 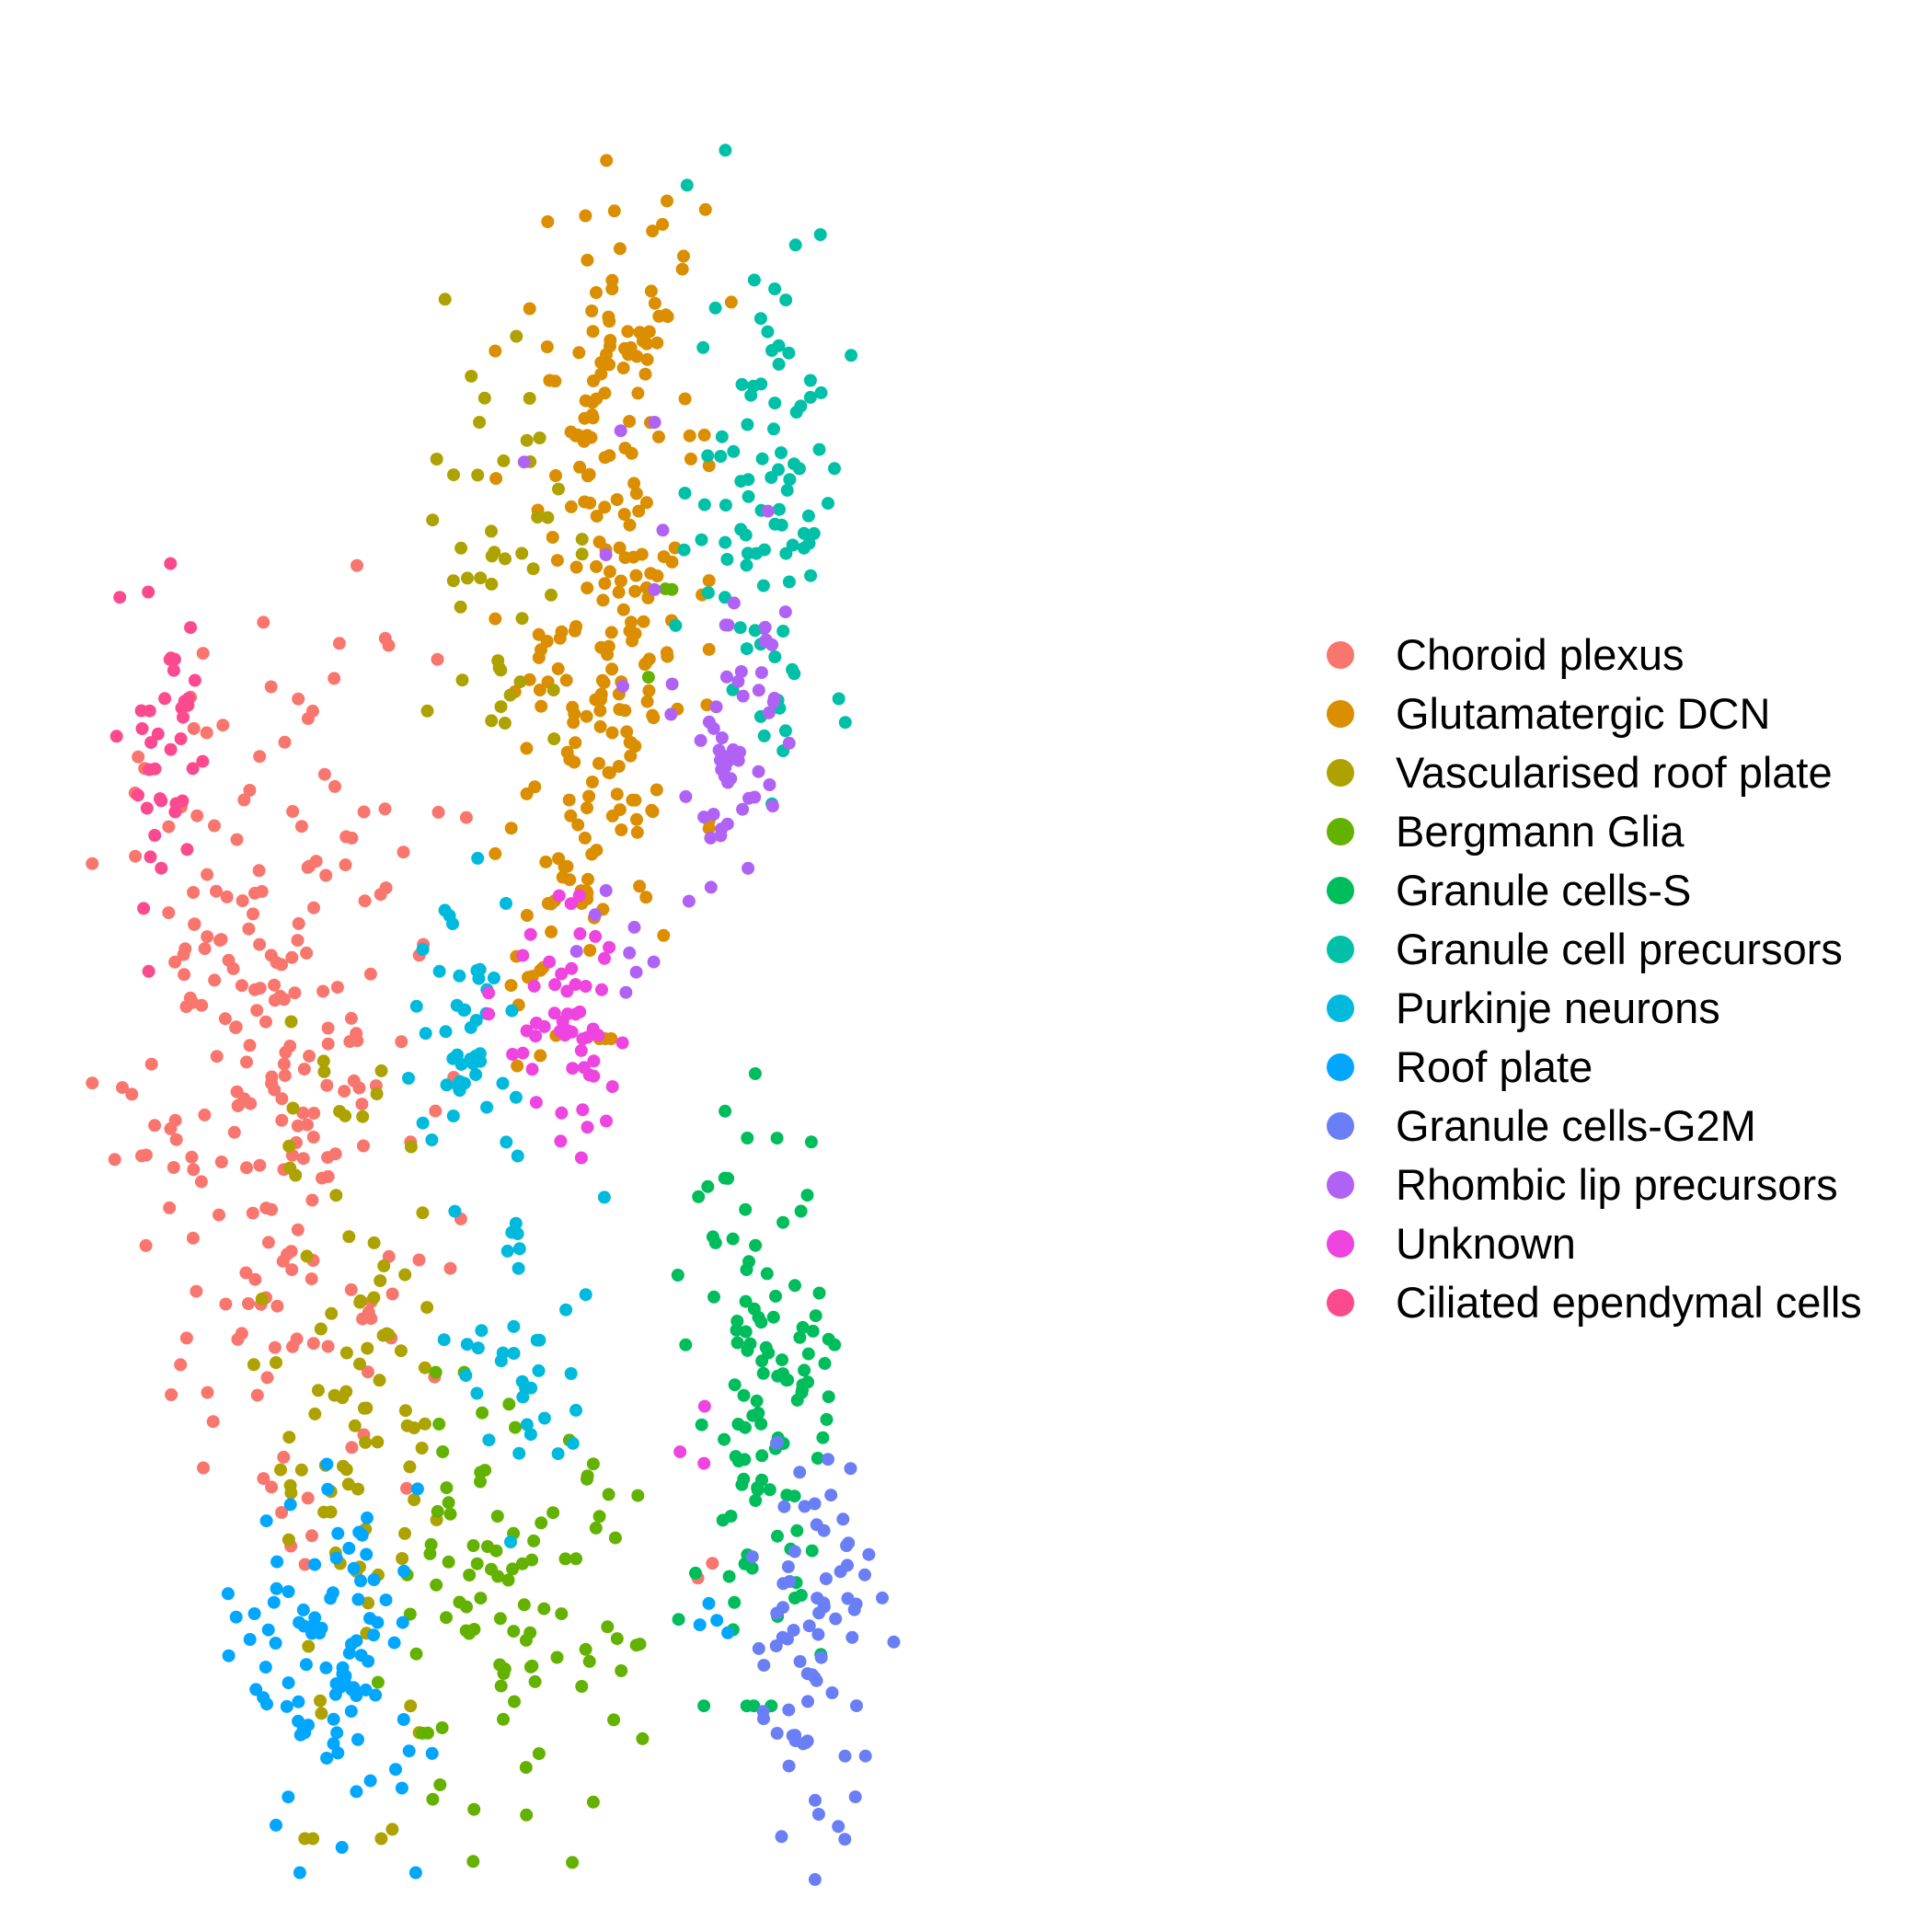 I want to click on legend-item: Granule cell precursors, so click(x=1585, y=949).